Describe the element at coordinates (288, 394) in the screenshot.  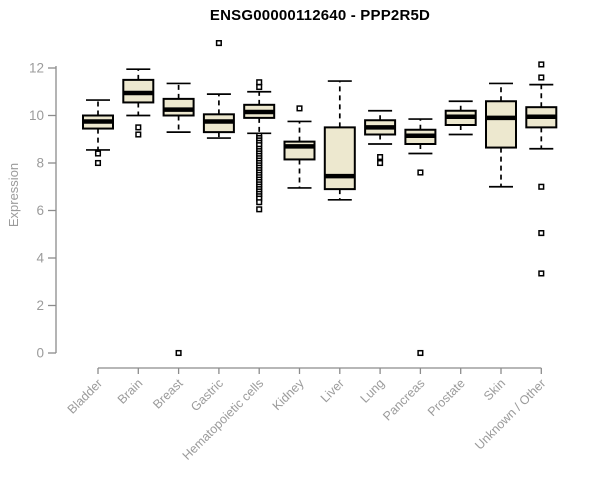
I see `x-tick-label-kidney: Kidney` at that location.